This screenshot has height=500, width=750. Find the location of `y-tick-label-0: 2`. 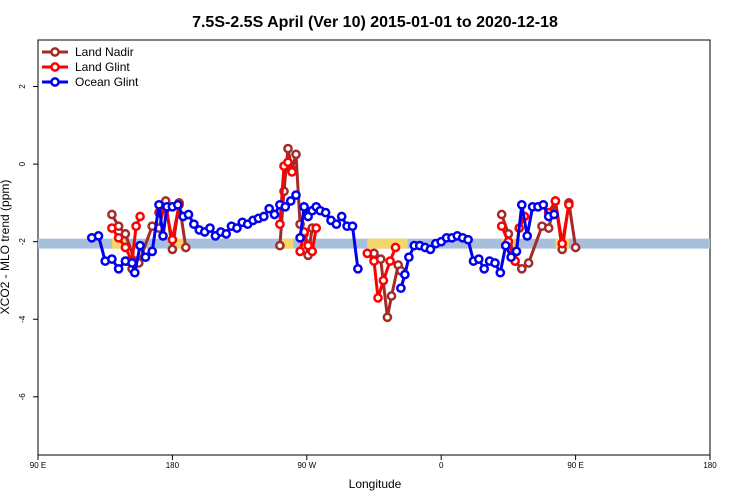

y-tick-label-0: 2 is located at coordinates (22, 86).